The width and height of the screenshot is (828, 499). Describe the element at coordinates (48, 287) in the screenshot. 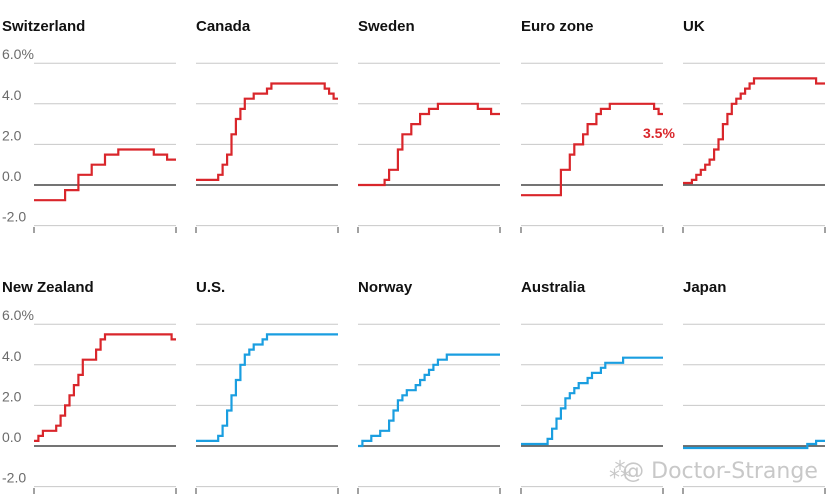

I see `panel-title: New Zealand` at that location.